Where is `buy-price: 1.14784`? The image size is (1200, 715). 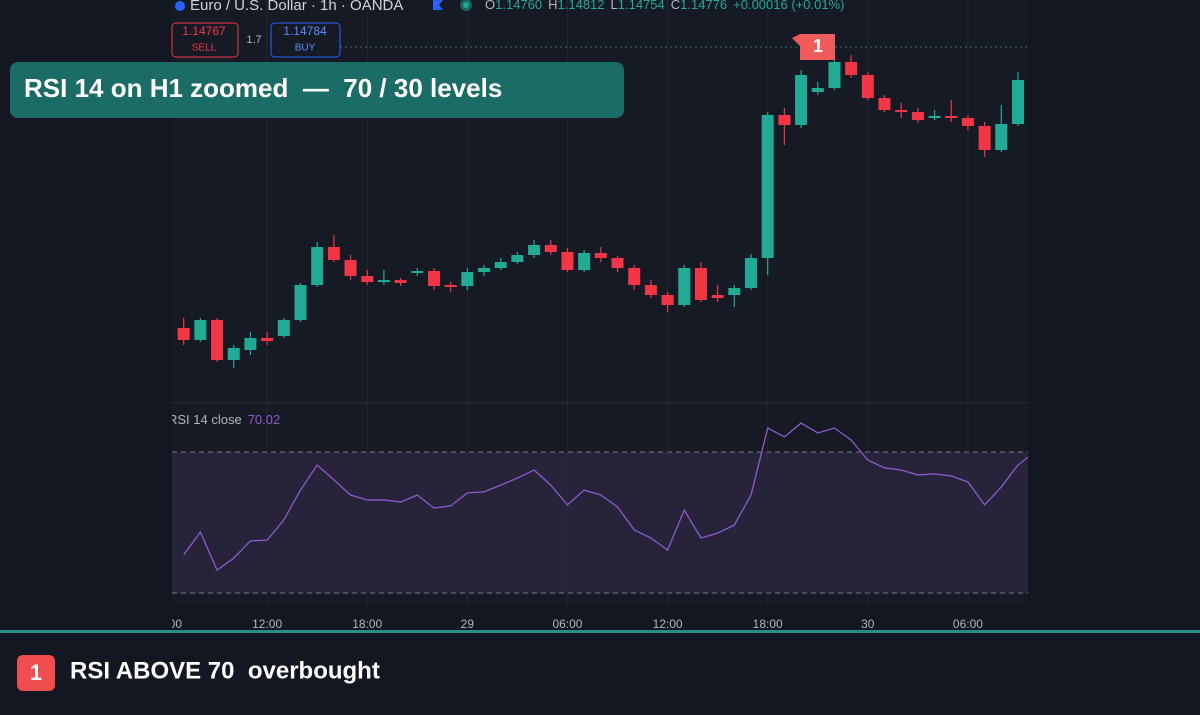
buy-price: 1.14784 is located at coordinates (305, 31).